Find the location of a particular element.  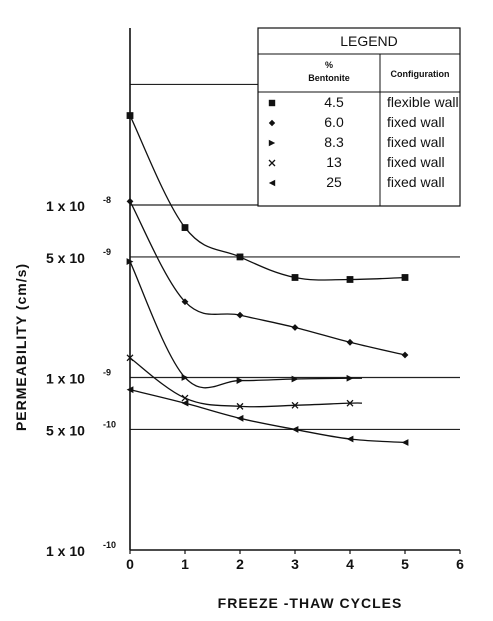

y-tick-label-2: 1 x 10 is located at coordinates (65, 379).